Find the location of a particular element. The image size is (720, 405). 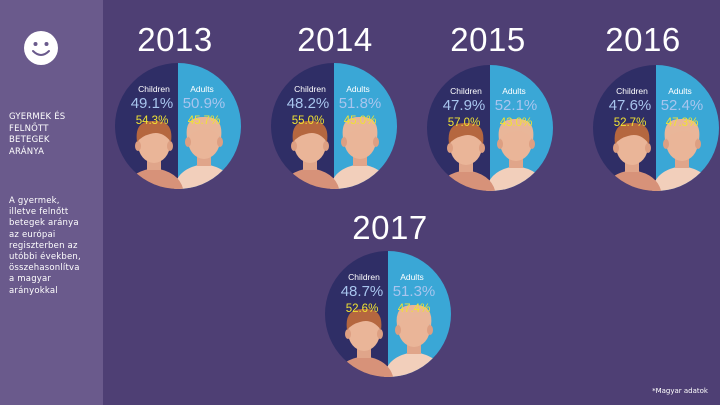

adults-hu-value: 45.0% is located at coordinates (360, 121).